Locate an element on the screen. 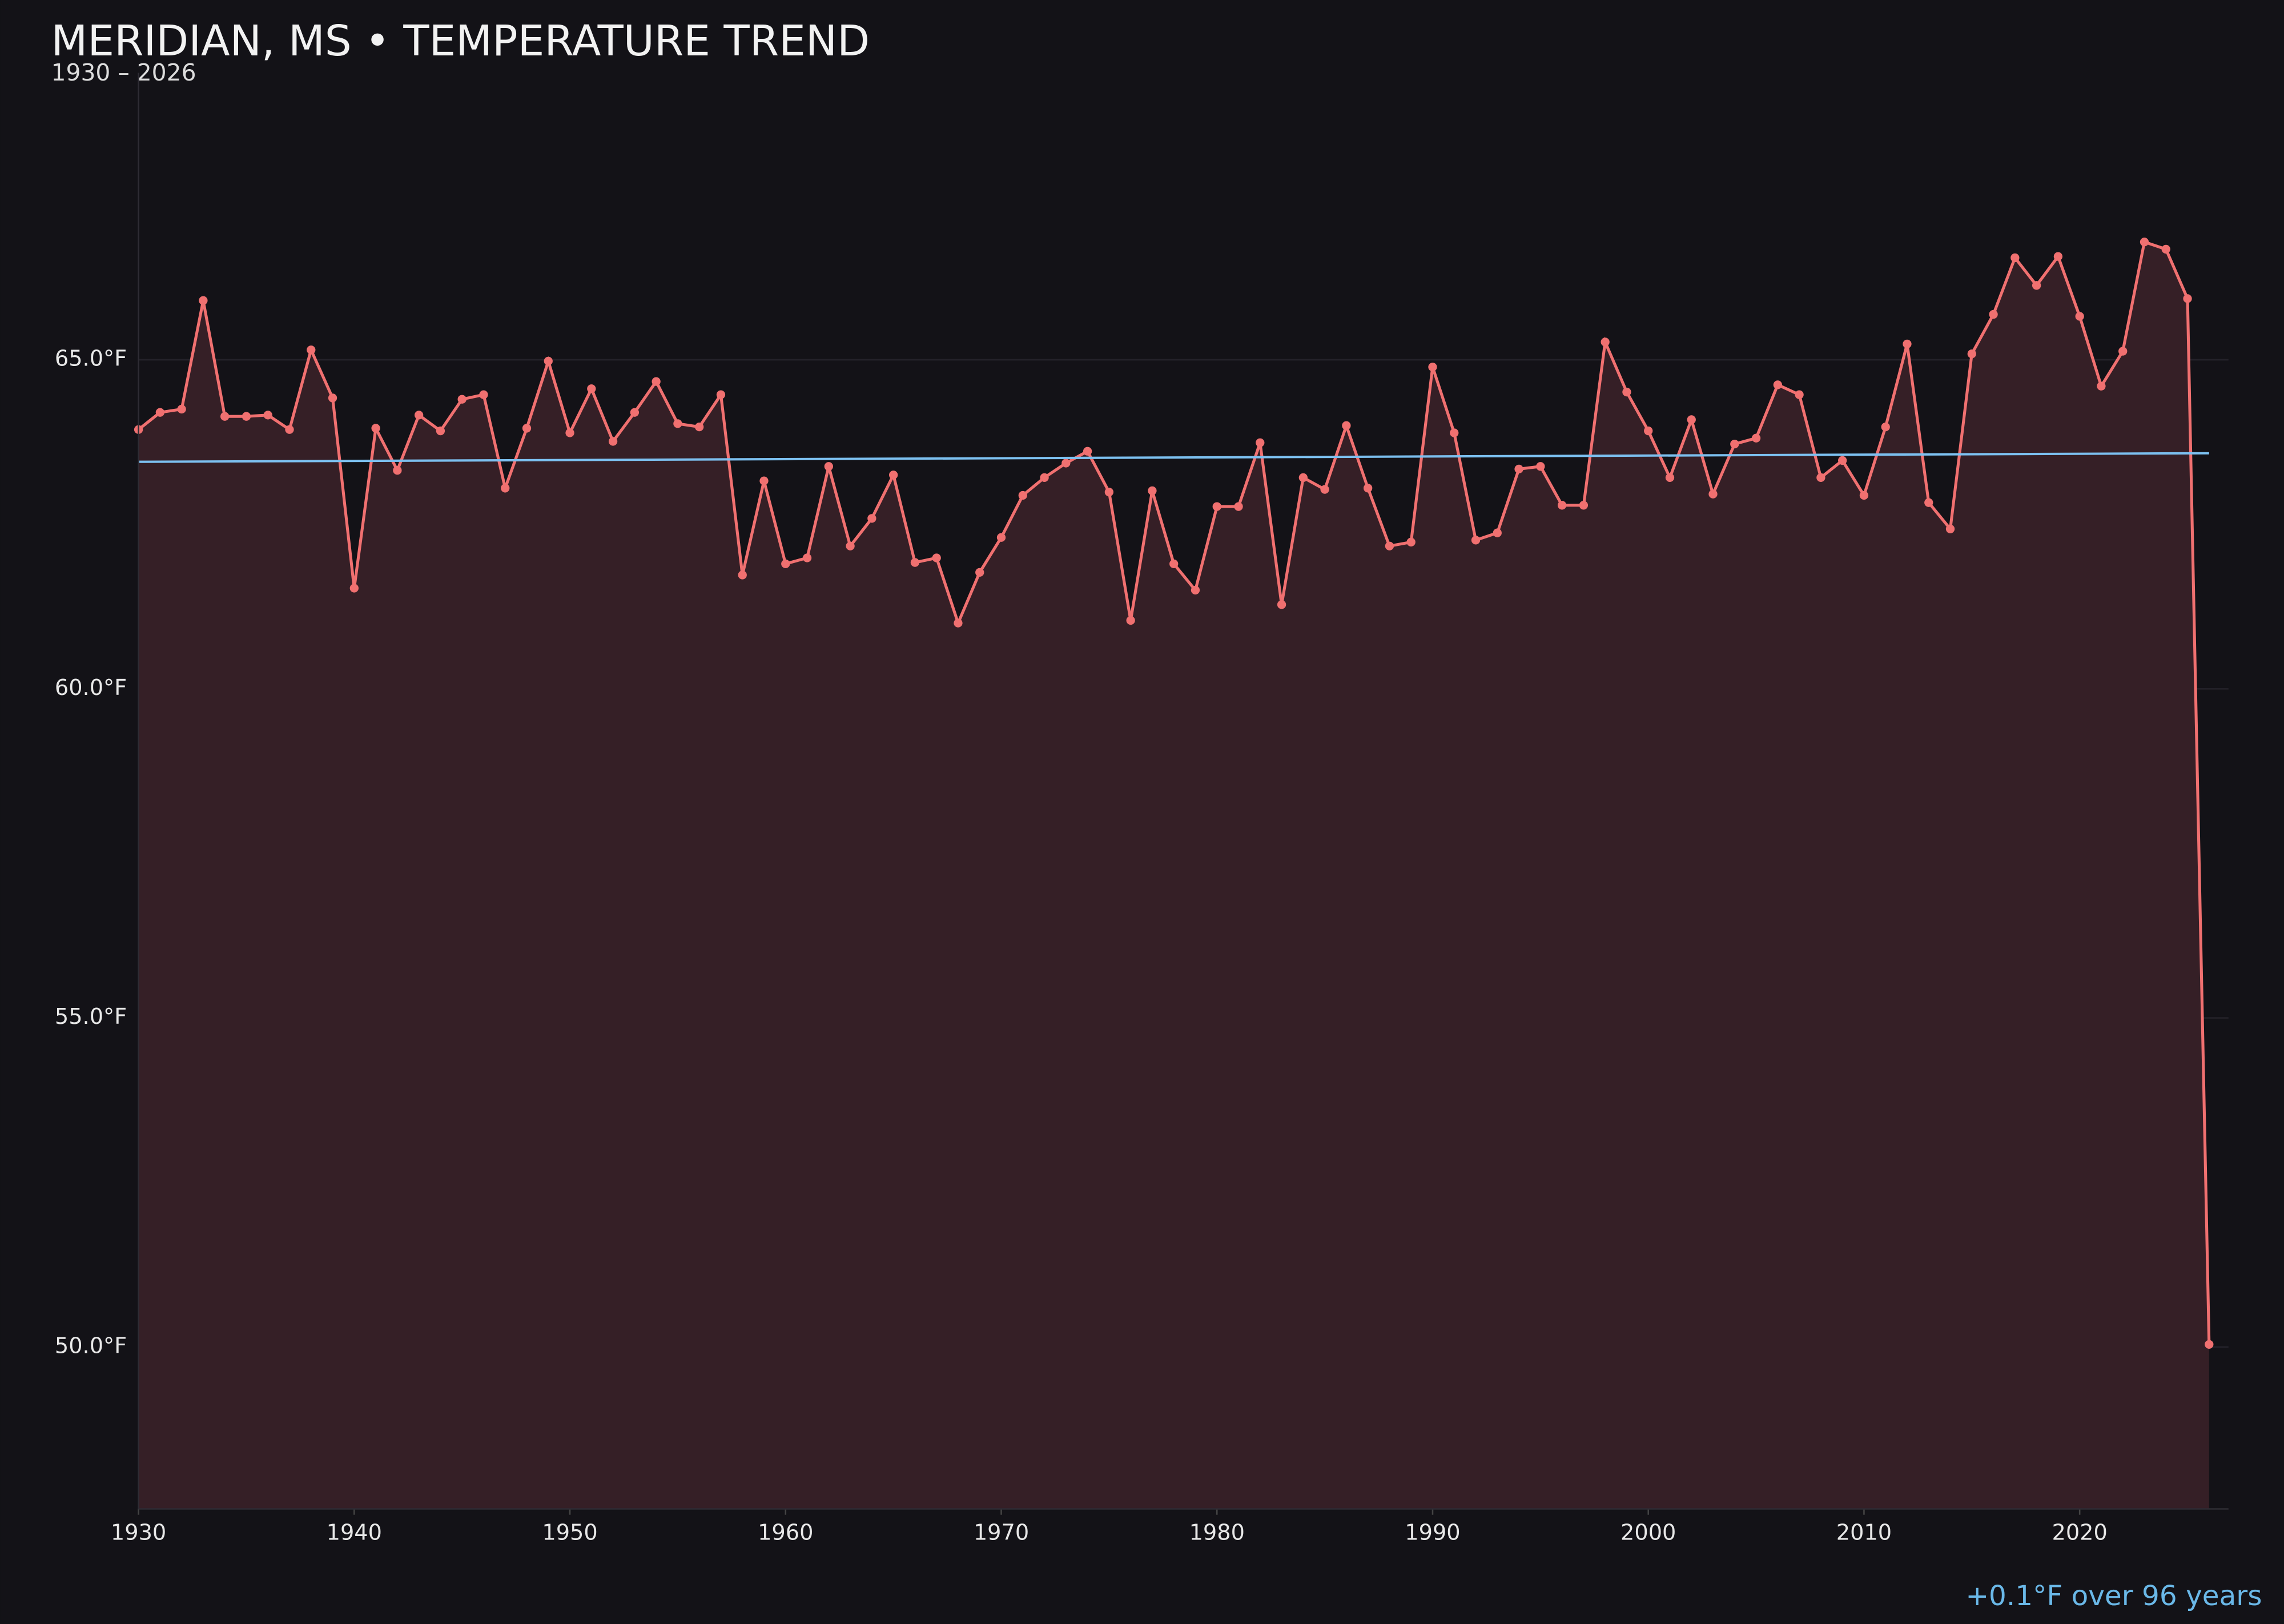 The width and height of the screenshot is (2284, 1624). x-tick-label: 1970 is located at coordinates (1001, 1532).